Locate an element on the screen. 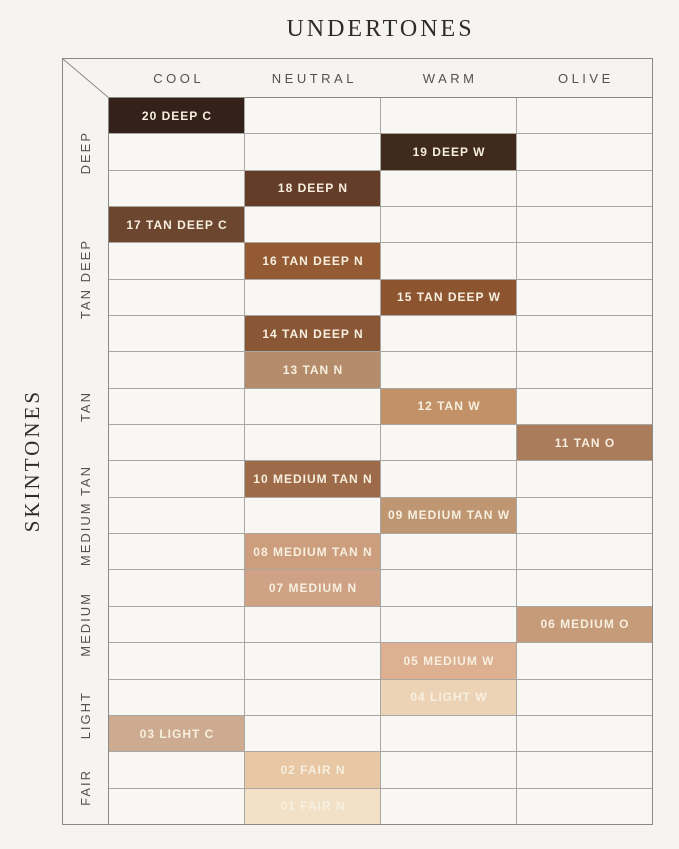  skintones-axis-title: SKINTONES is located at coordinates (32, 461).